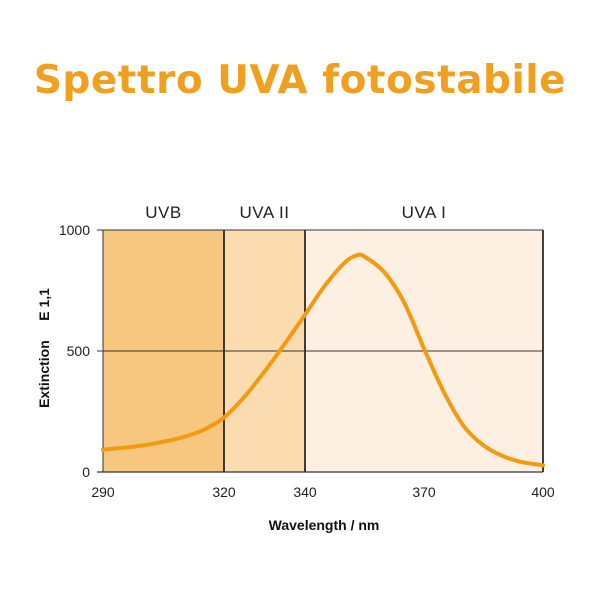 Image resolution: width=600 pixels, height=600 pixels. Describe the element at coordinates (424, 212) in the screenshot. I see `region-label-uva-i: UVA I` at that location.